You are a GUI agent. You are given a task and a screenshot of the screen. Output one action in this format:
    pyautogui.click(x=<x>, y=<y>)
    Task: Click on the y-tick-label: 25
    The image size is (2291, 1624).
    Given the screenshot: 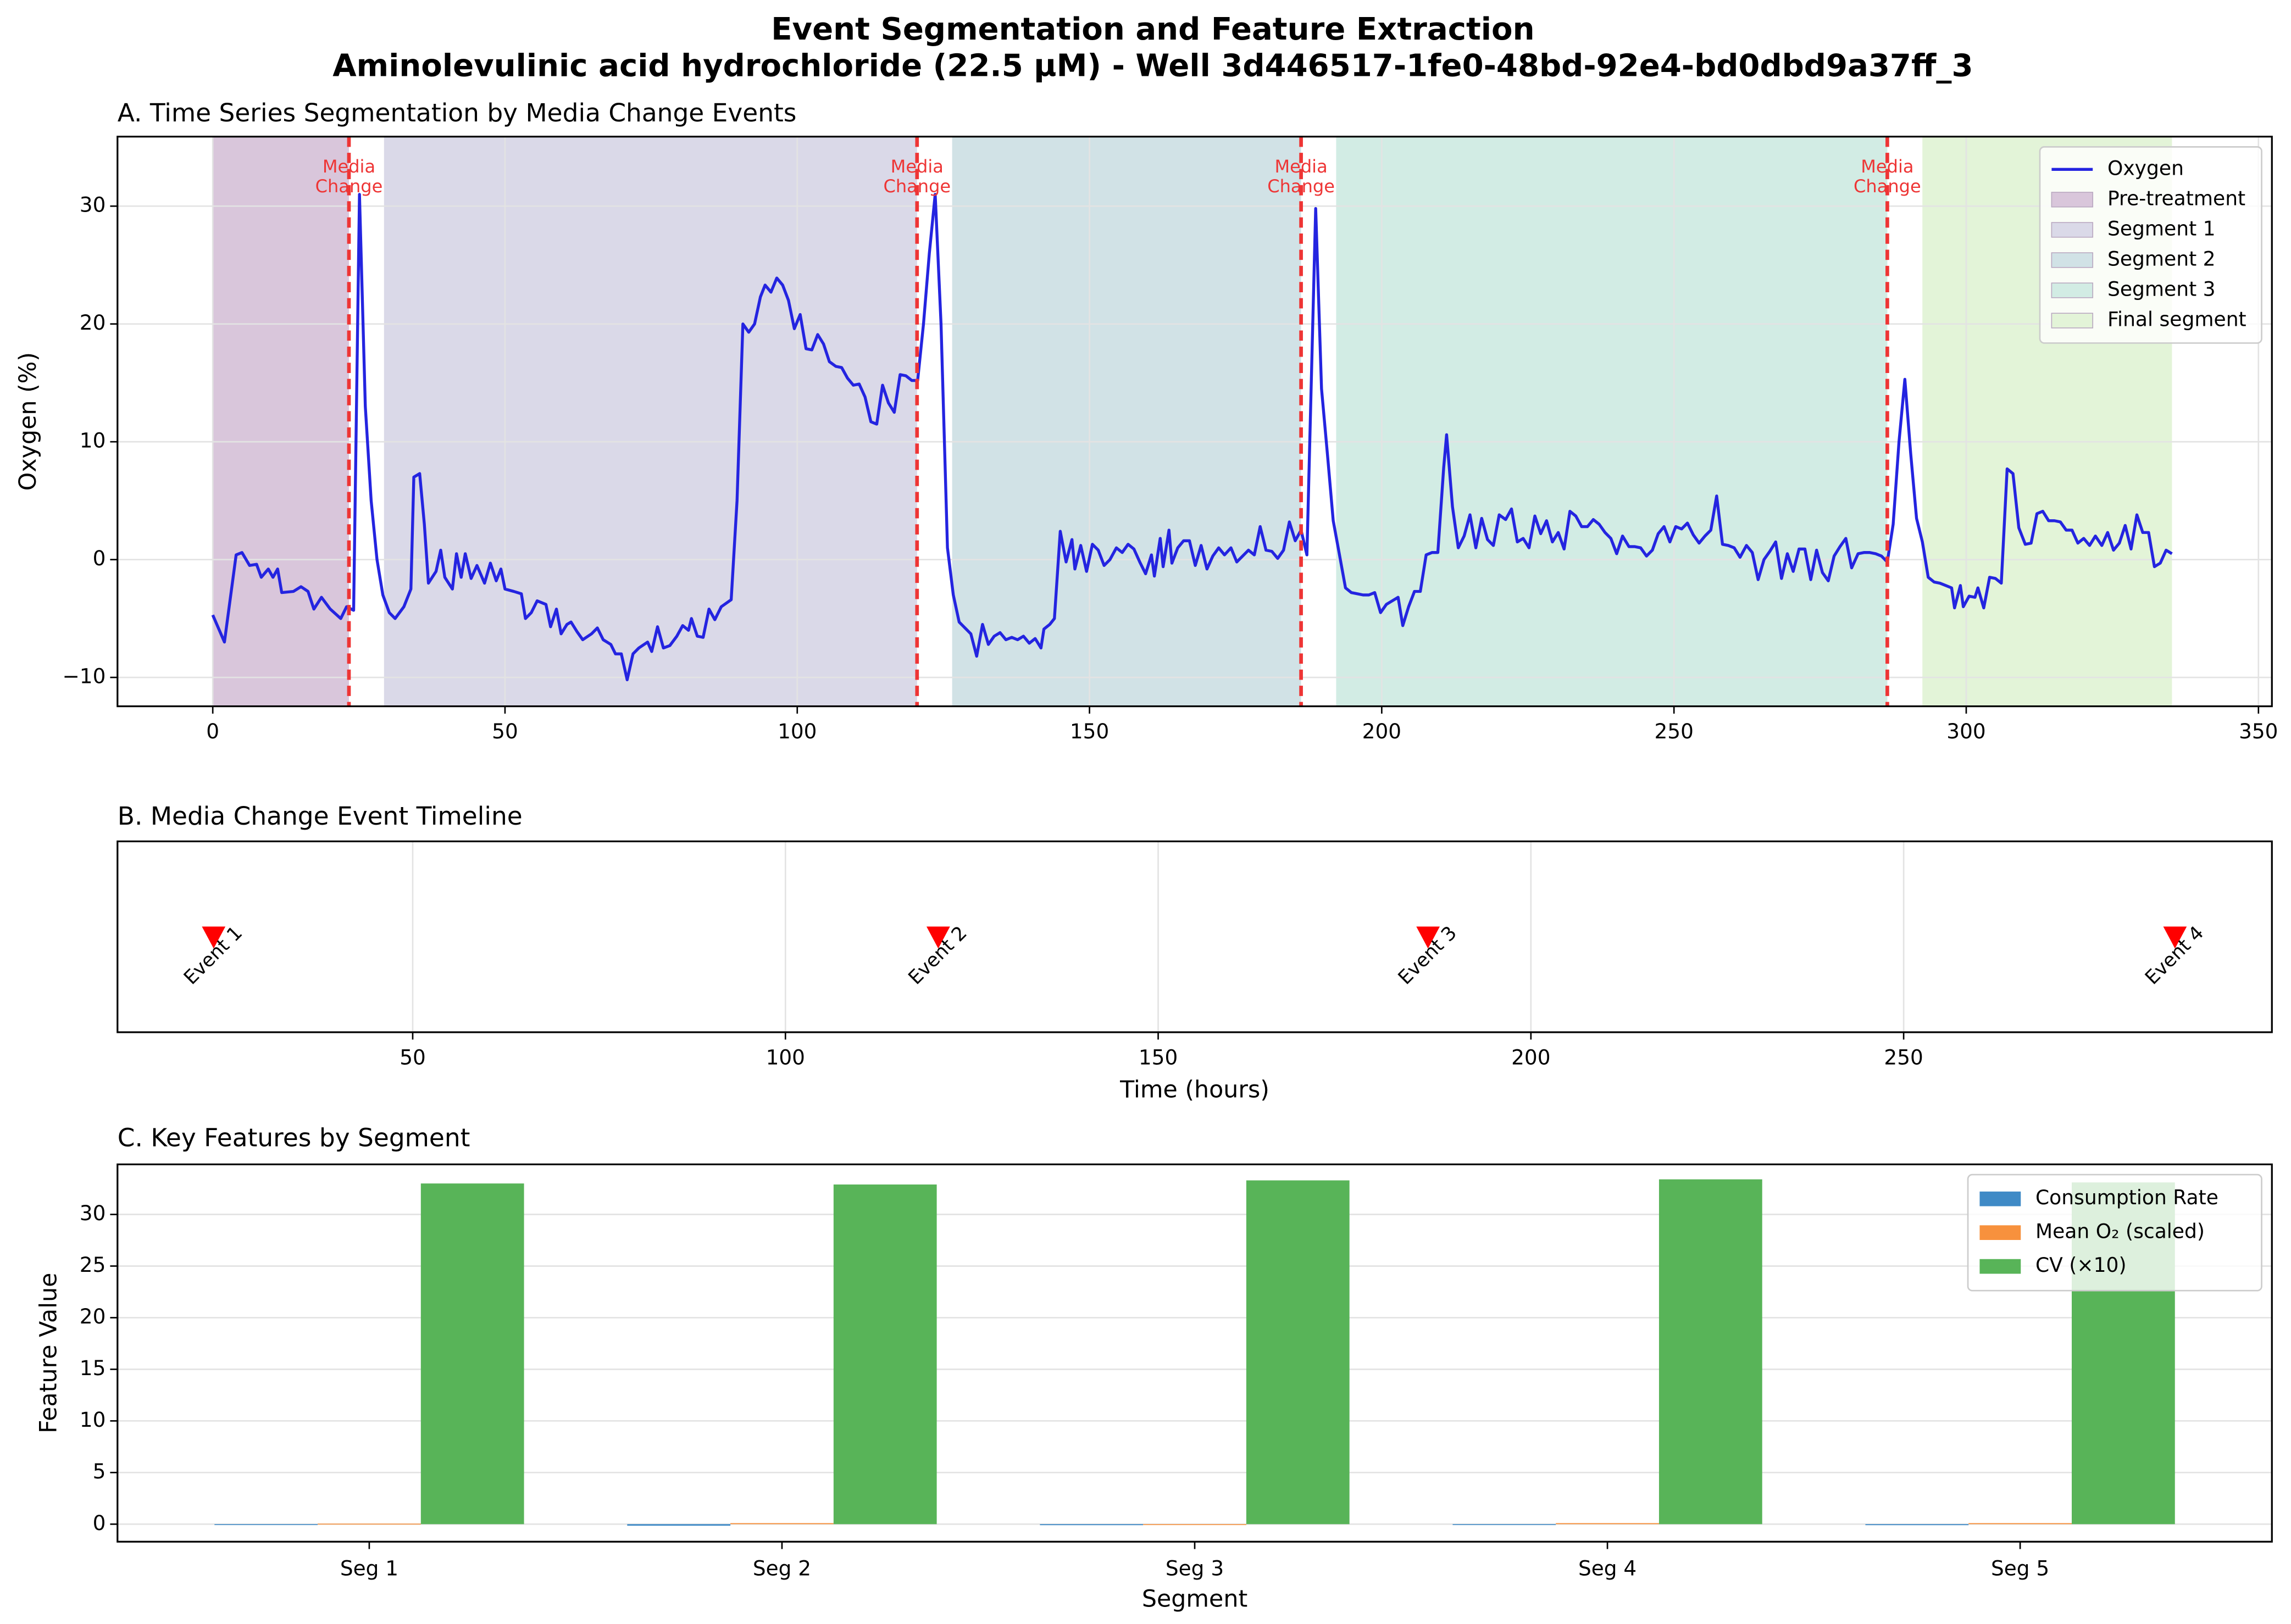 What is the action you would take?
    pyautogui.click(x=93, y=1265)
    